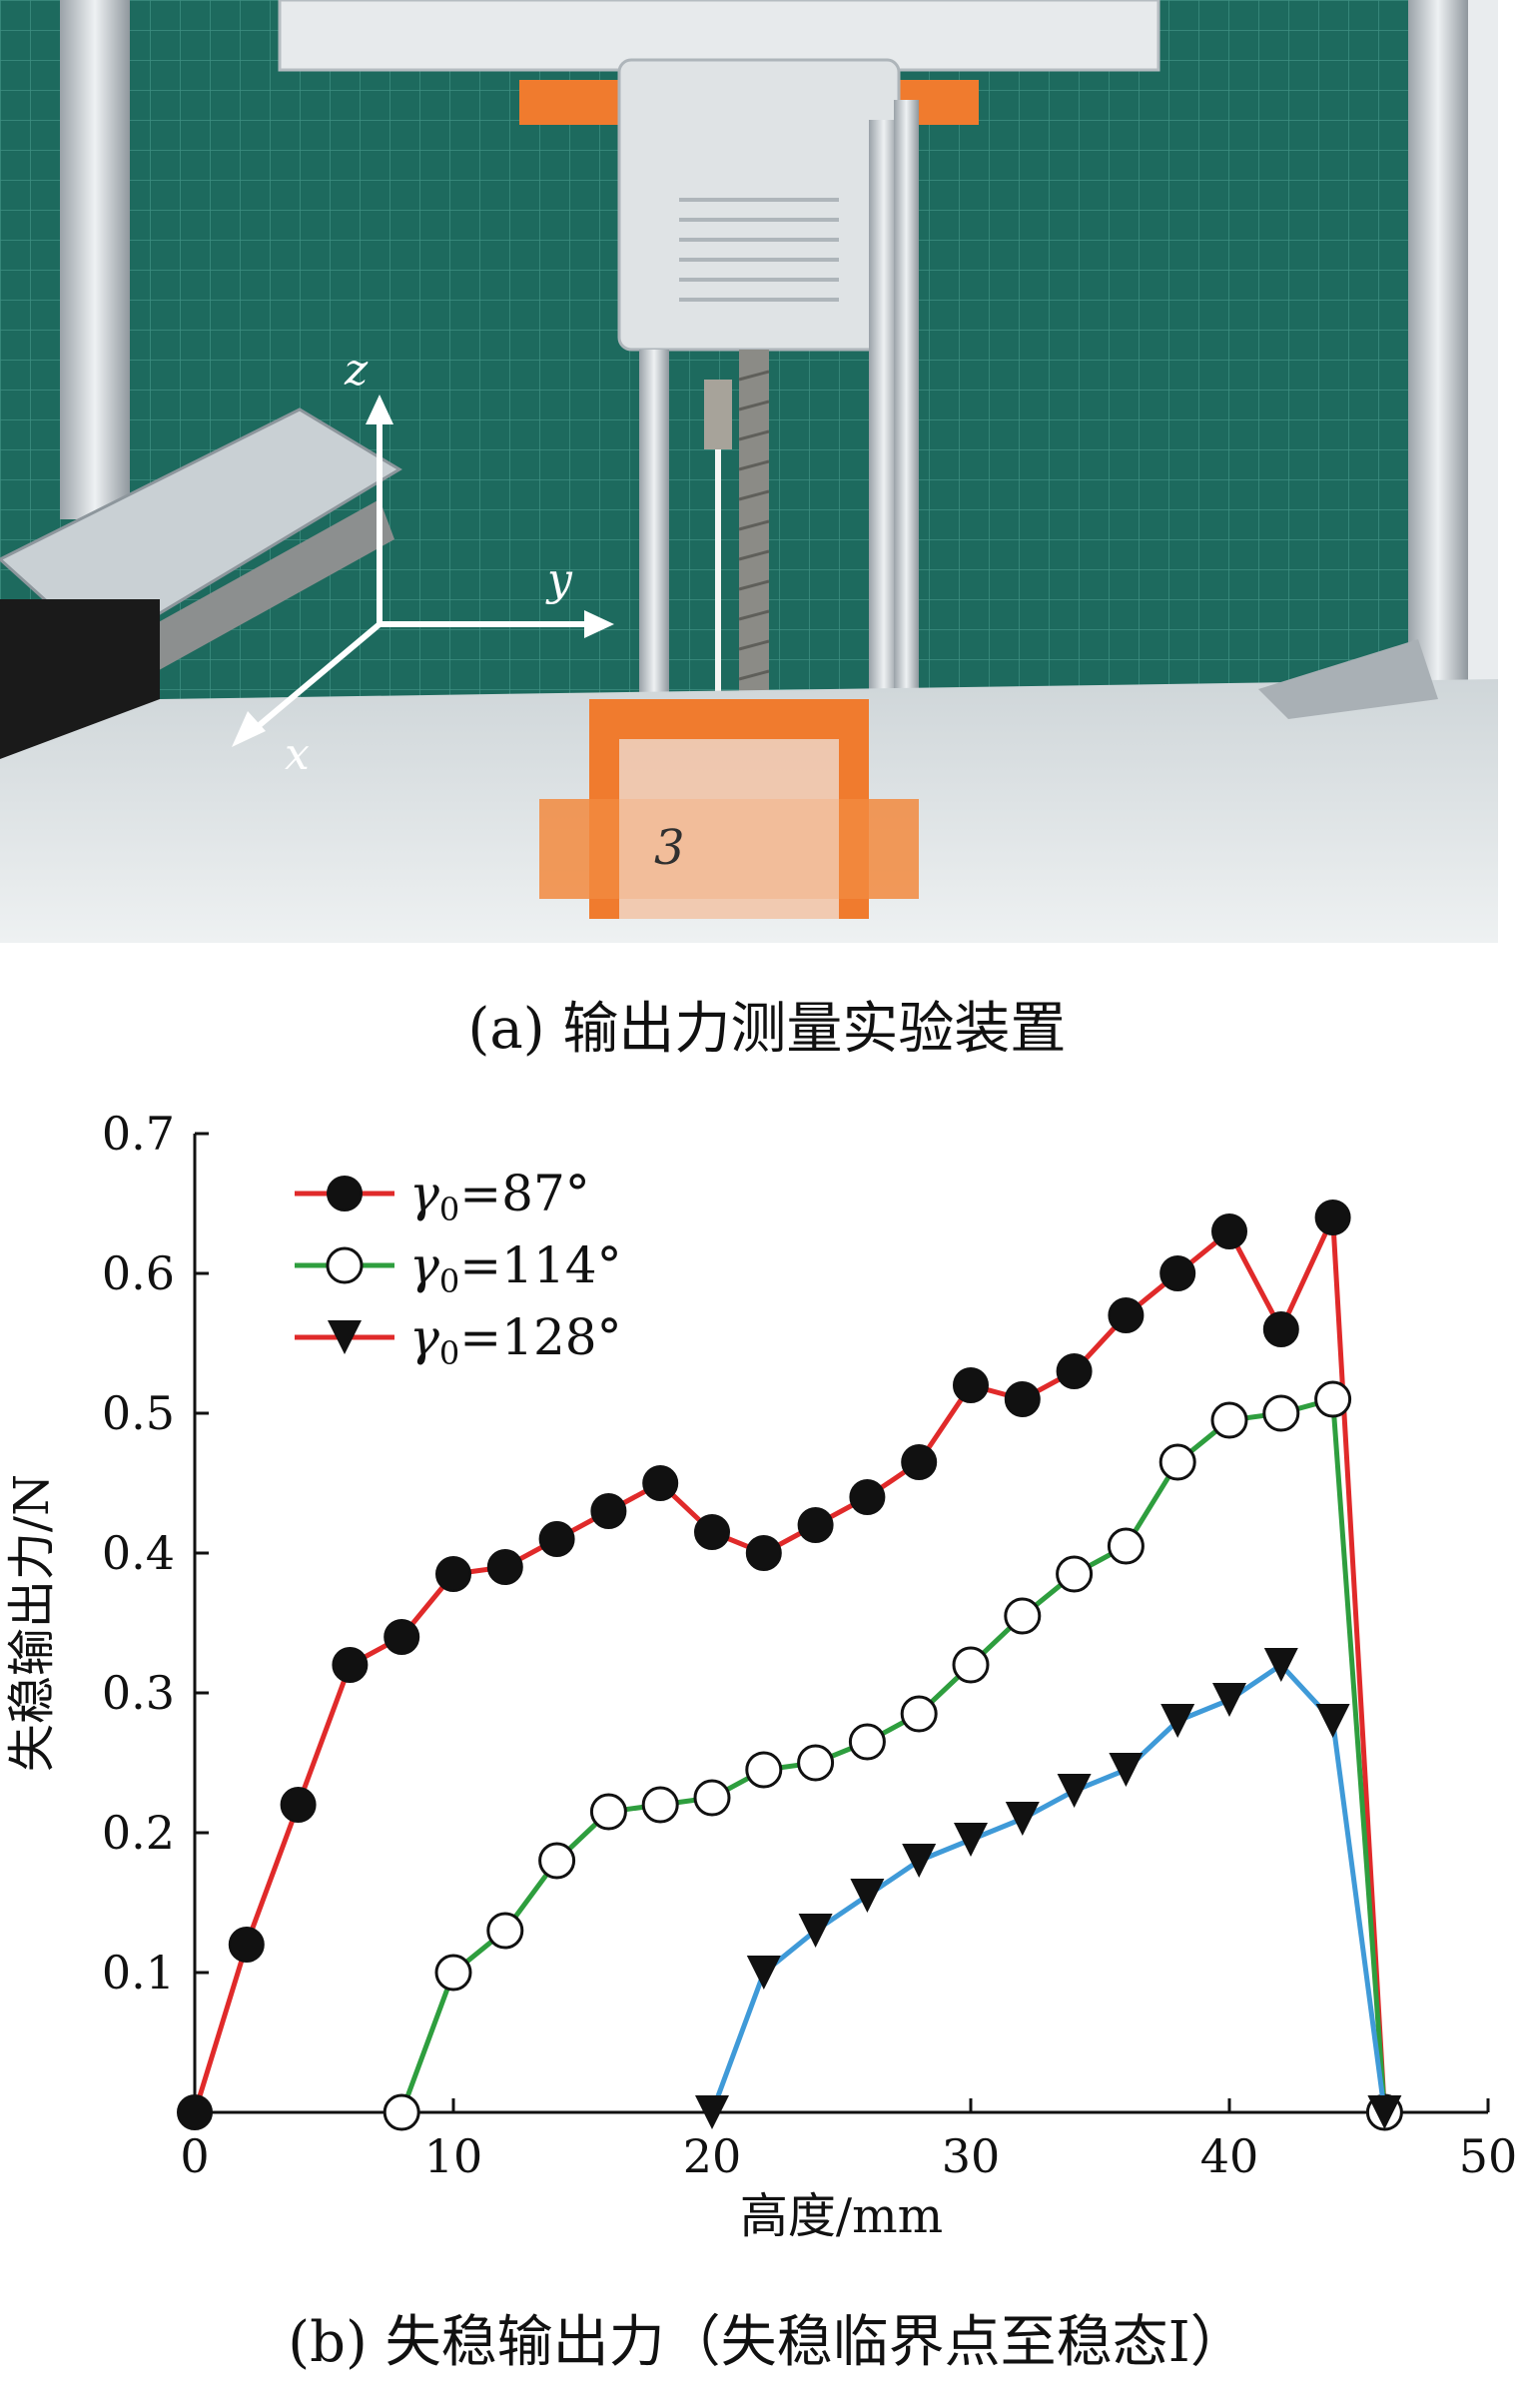 The image size is (1534, 2408). I want to click on x-axis-label: x, so click(298, 754).